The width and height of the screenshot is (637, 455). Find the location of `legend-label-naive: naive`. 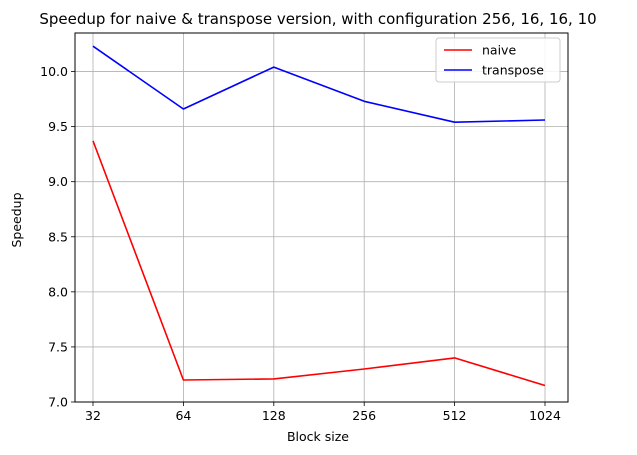

legend-label-naive: naive is located at coordinates (499, 50).